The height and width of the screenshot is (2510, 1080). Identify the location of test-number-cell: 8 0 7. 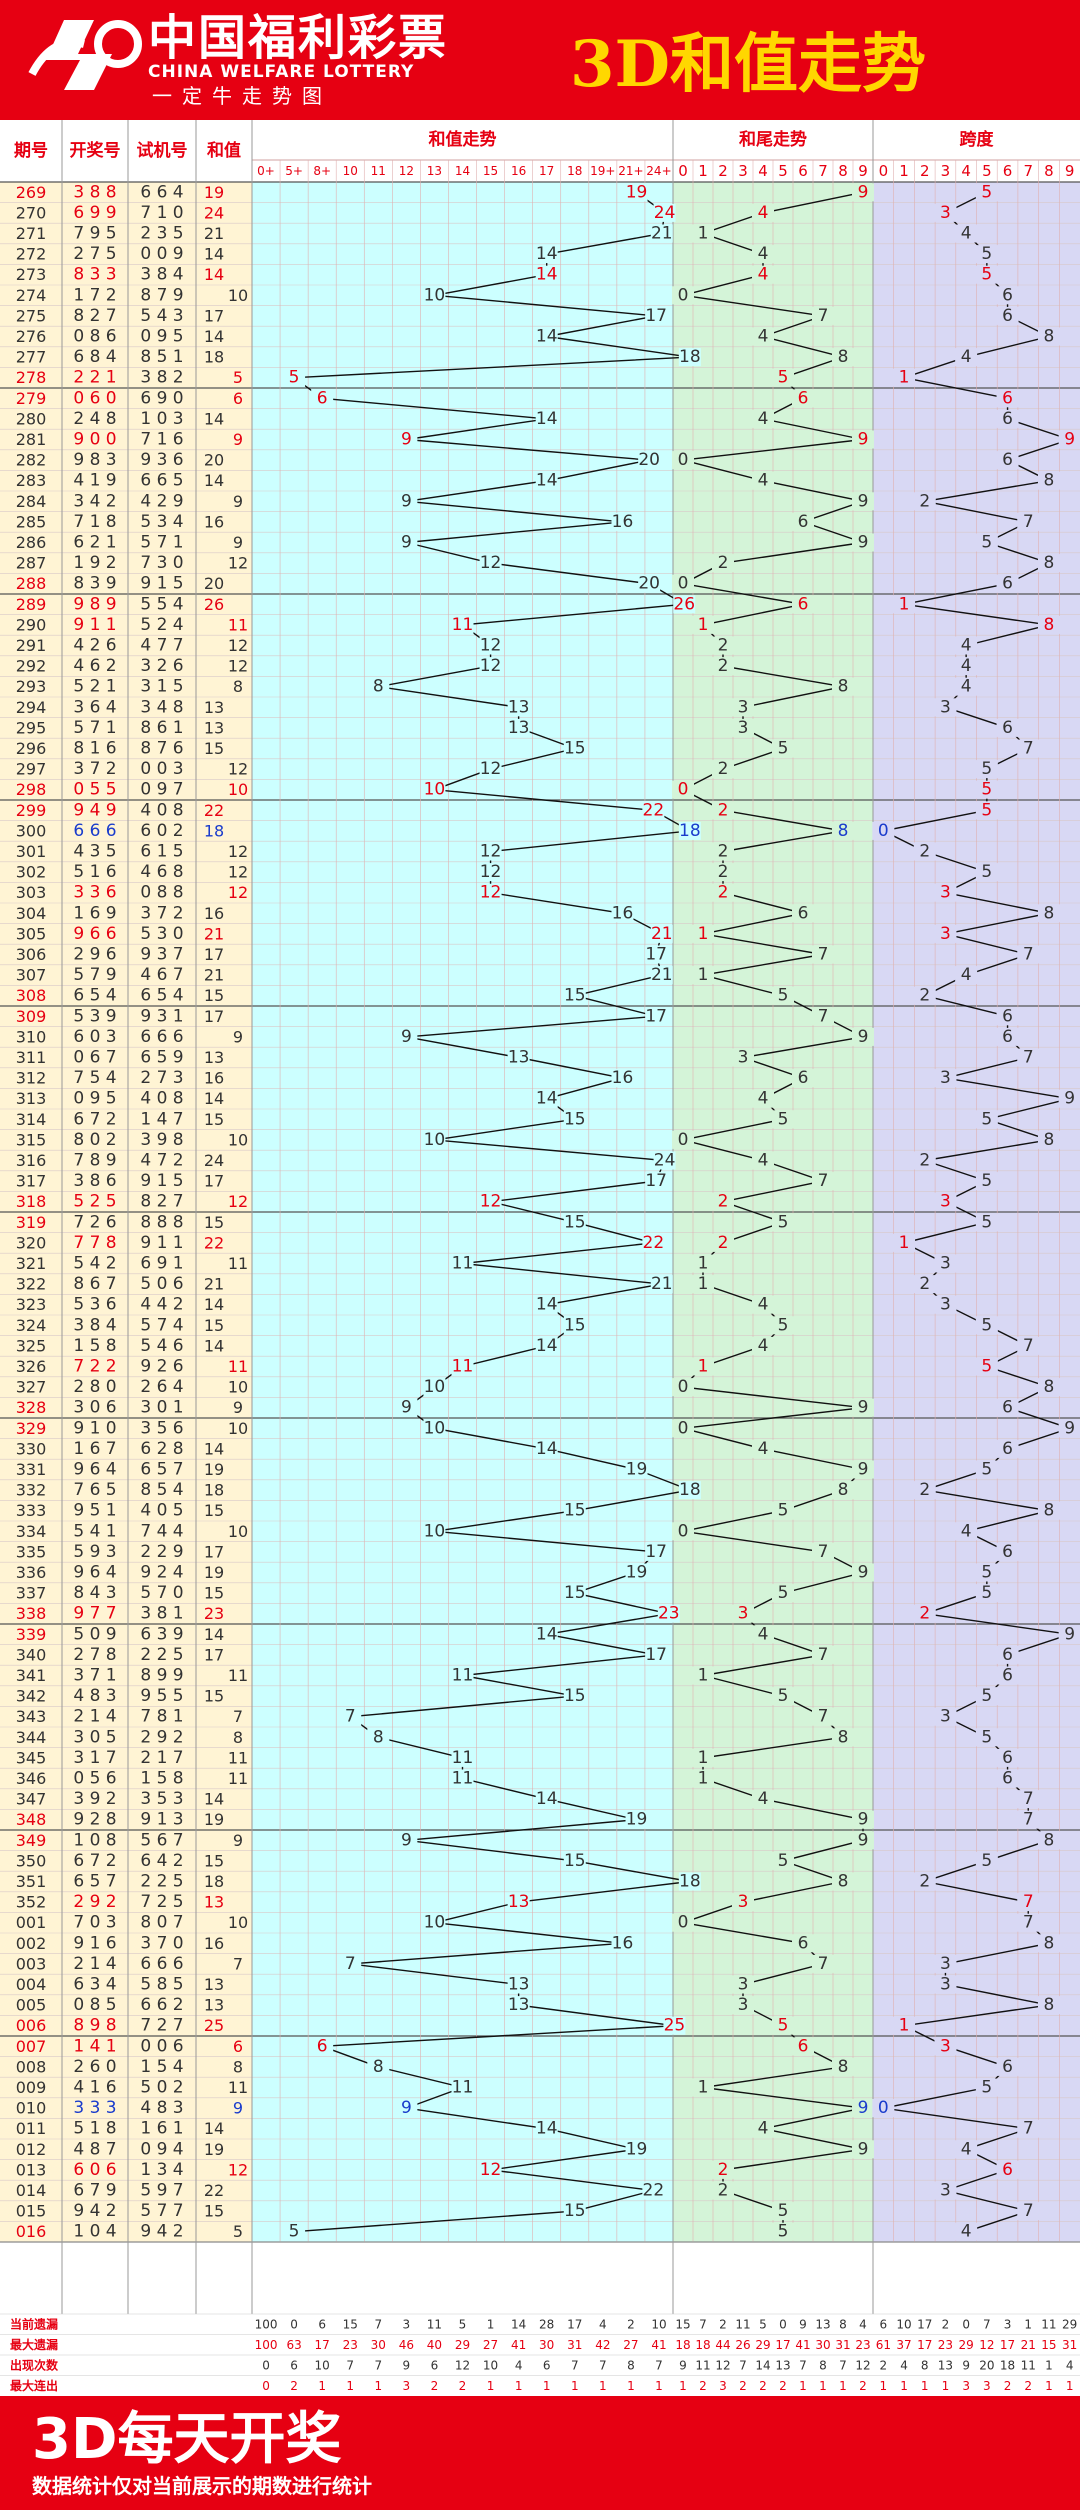
(161, 1923).